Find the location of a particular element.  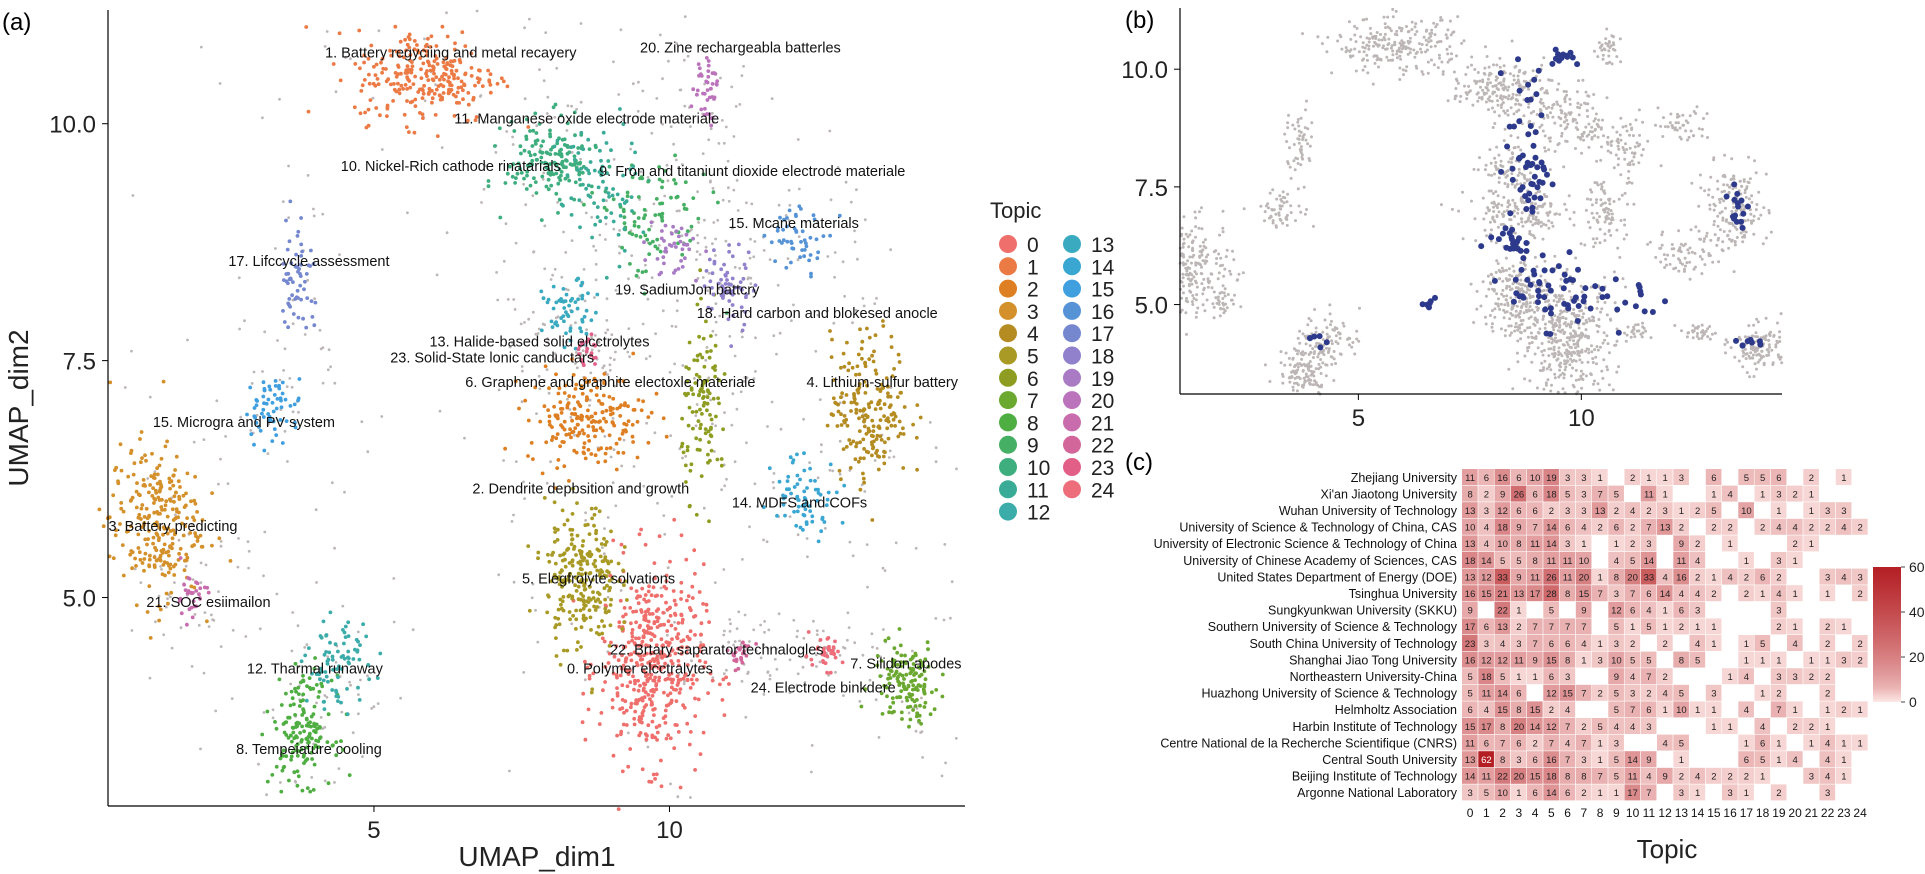

topic-19-point is located at coordinates (682, 267).